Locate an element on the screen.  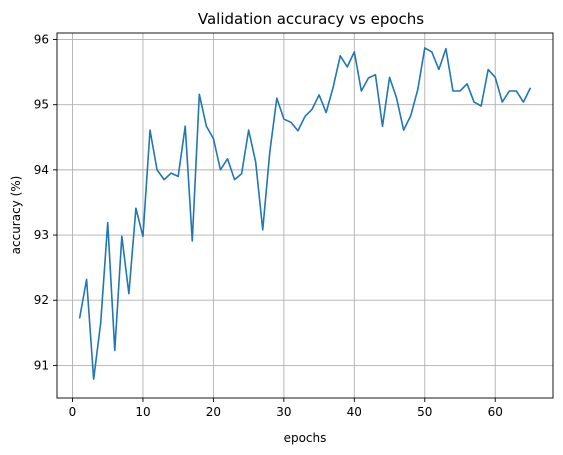
x-tick-label: 30 is located at coordinates (283, 412).